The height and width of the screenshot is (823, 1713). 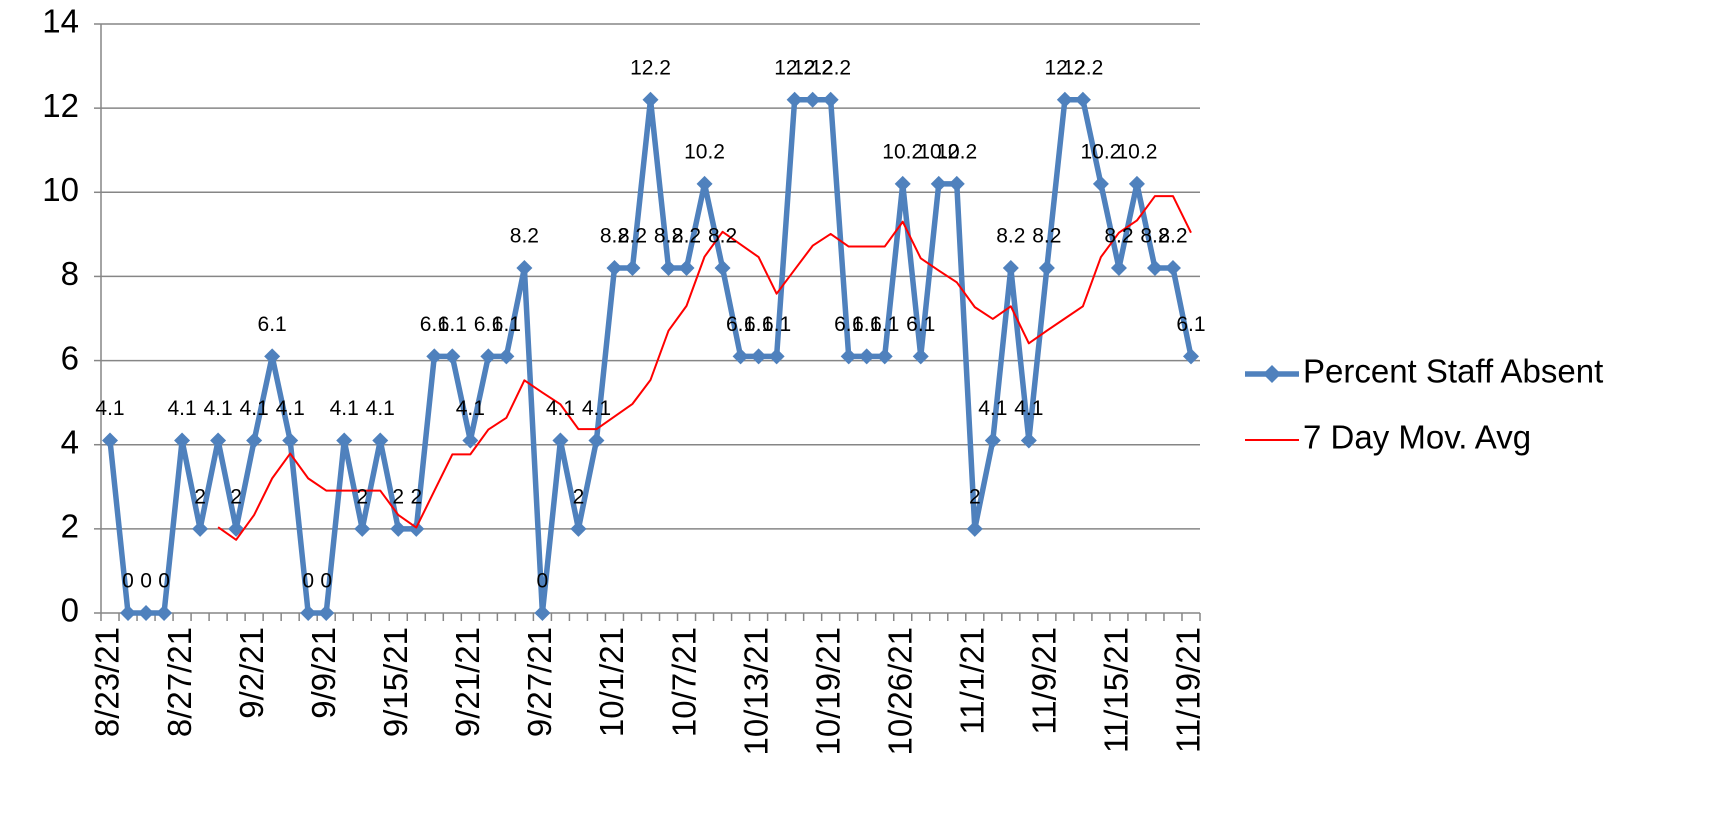 What do you see at coordinates (755, 691) in the screenshot?
I see `x-tick-label: 10/13/21` at bounding box center [755, 691].